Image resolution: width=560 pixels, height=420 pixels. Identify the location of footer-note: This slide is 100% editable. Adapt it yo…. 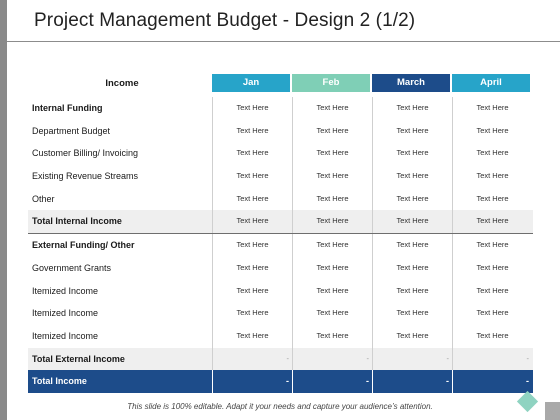
(280, 406).